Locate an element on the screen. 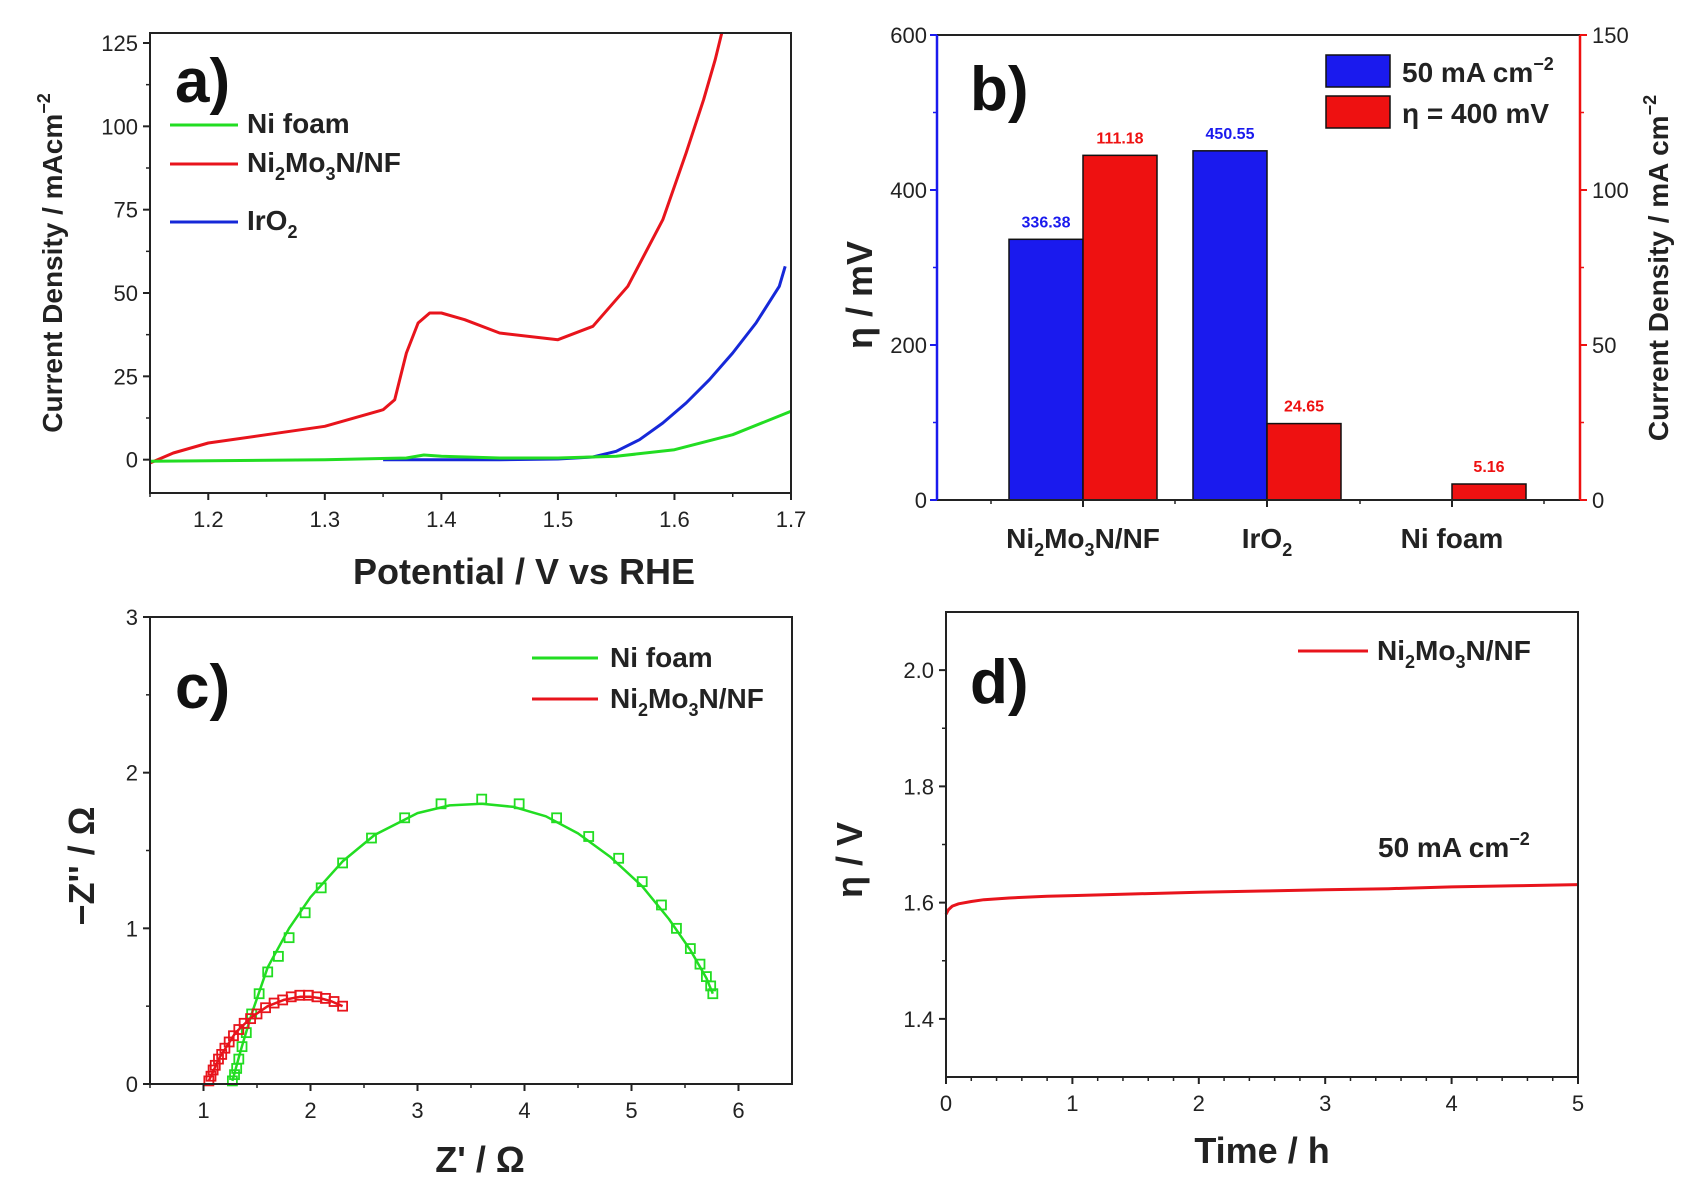  x-tick-label: 3 is located at coordinates (1325, 1103).